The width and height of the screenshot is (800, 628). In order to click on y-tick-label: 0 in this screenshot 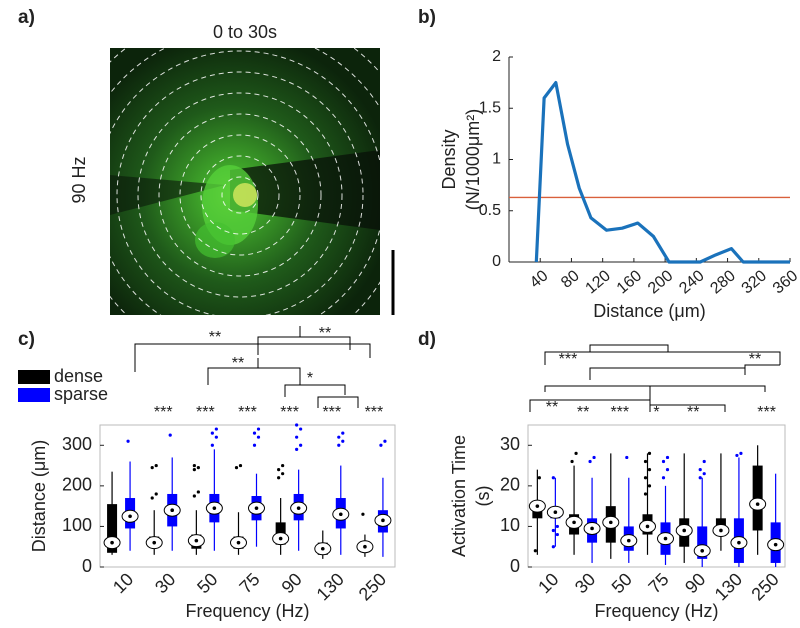, I will do `click(496, 261)`.